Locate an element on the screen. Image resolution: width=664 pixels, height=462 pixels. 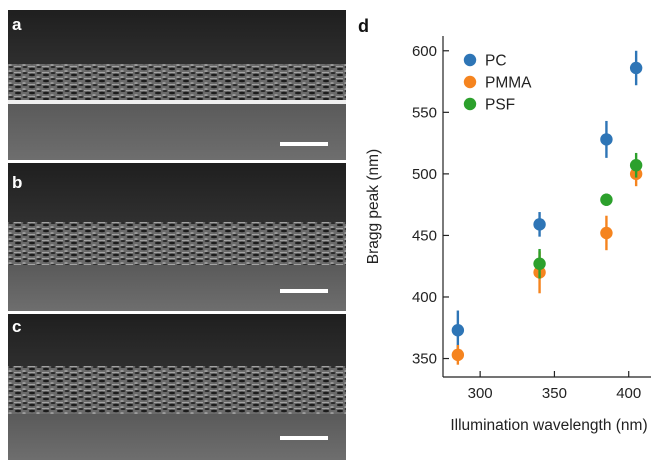
y-tick-label: 350 is located at coordinates (424, 359).